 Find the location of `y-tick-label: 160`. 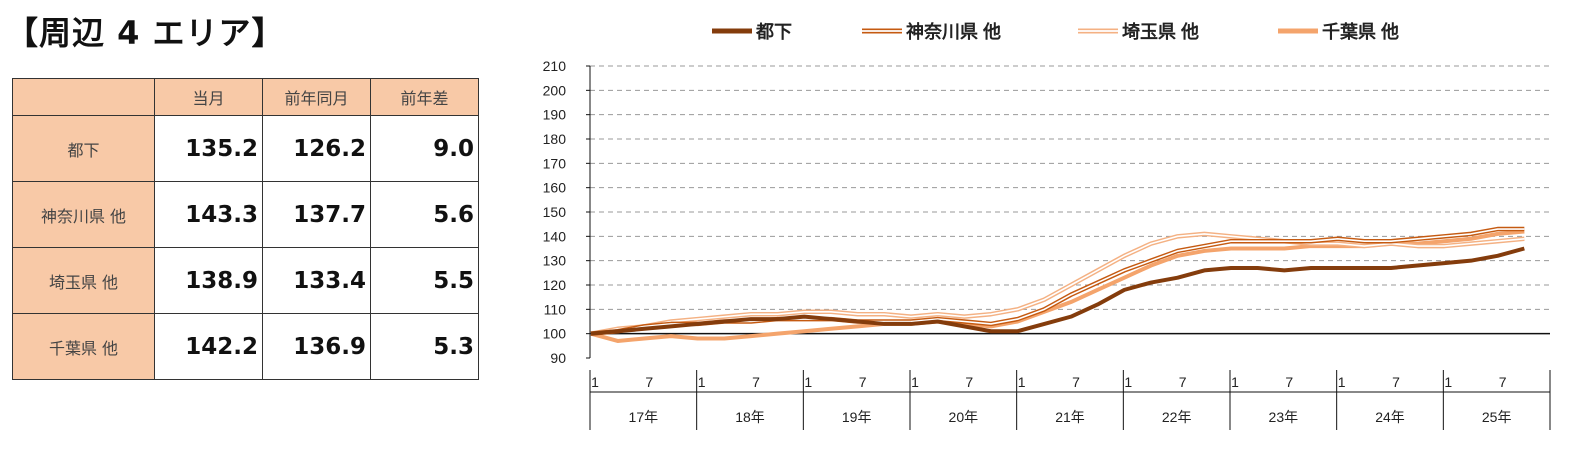

y-tick-label: 160 is located at coordinates (555, 188).